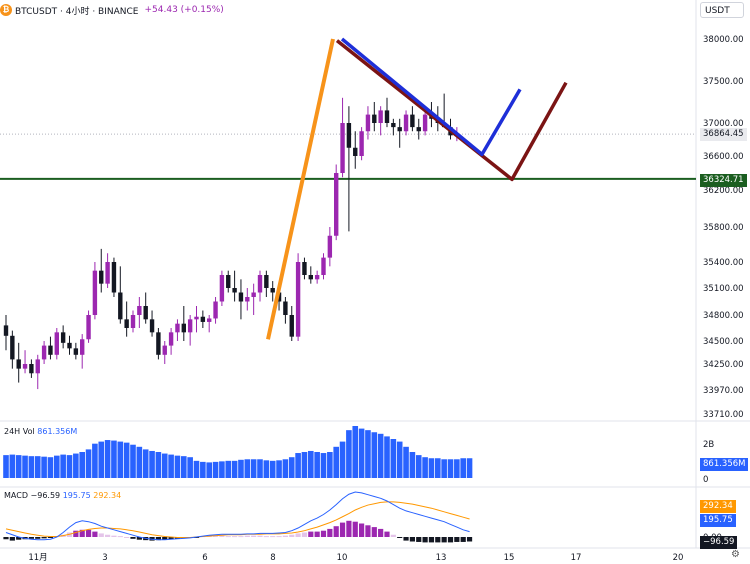  I want to click on y-tick-label: 36200.00, so click(723, 191).